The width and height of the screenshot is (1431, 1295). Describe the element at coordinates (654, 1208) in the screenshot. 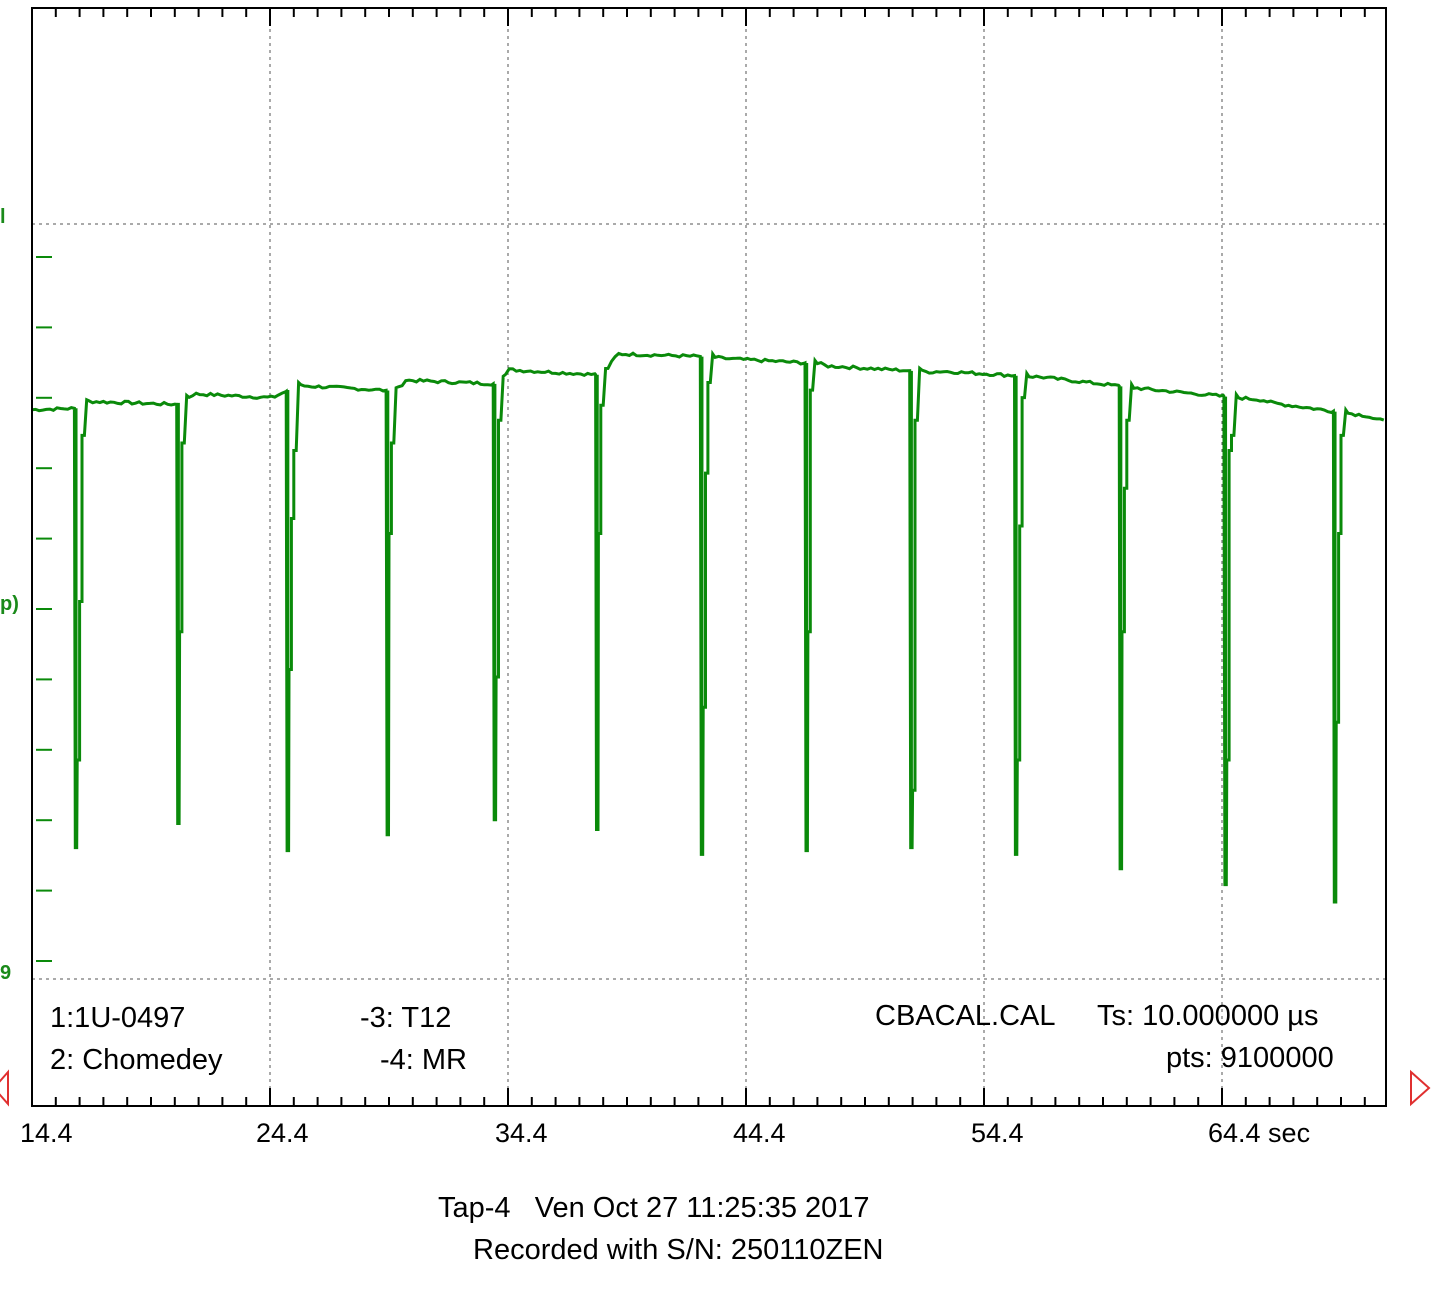

I see `recording-title: Tap-4 Ven Oct 27 11:25:35 2017` at that location.